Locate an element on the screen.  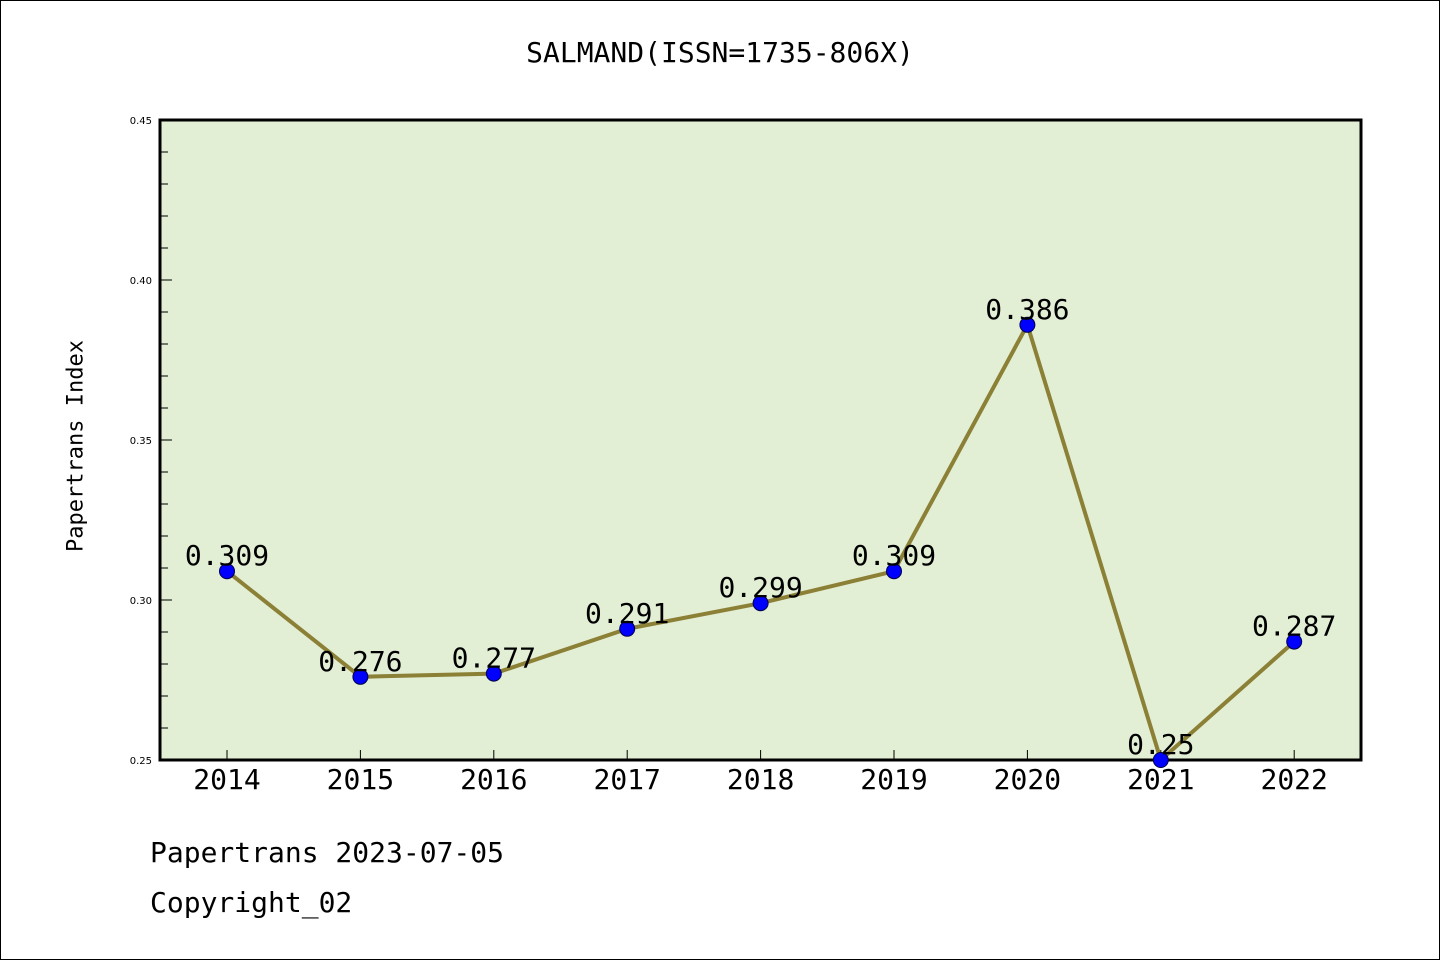
x-tick-label: 2017 is located at coordinates (626, 779).